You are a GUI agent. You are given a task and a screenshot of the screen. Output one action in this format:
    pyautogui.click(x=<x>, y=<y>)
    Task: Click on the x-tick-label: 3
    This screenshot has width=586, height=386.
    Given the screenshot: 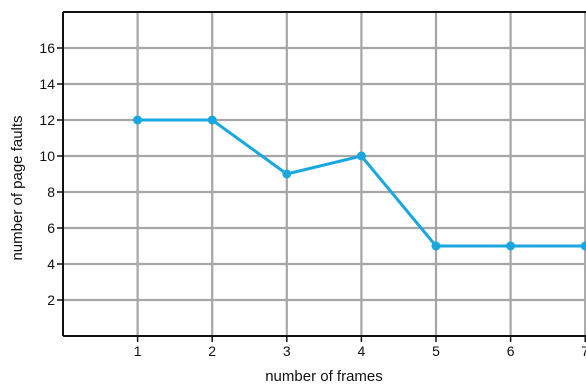 What is the action you would take?
    pyautogui.click(x=287, y=351)
    